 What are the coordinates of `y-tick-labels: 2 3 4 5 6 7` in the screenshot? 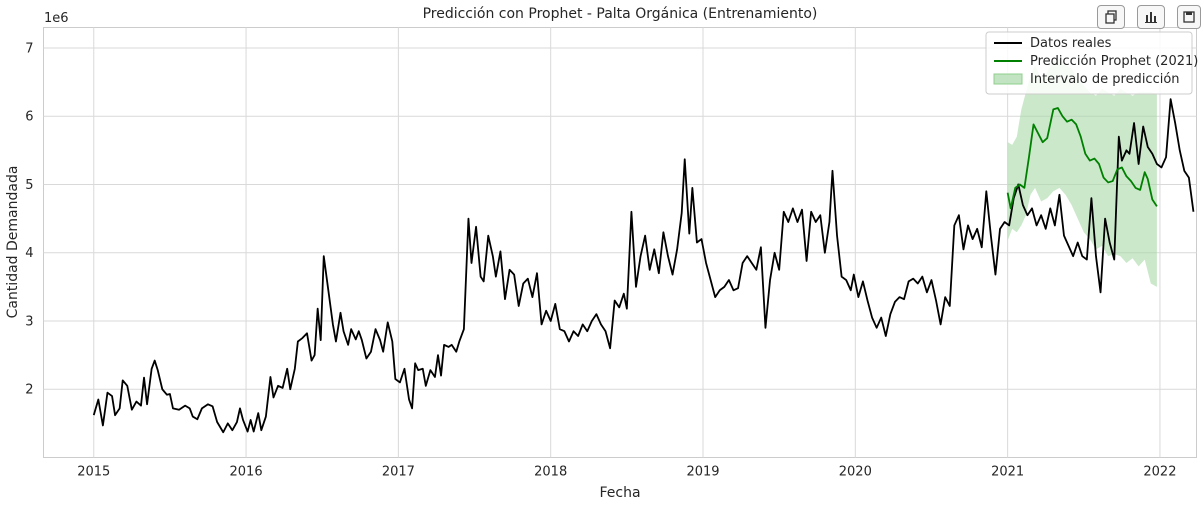 It's located at (29, 219).